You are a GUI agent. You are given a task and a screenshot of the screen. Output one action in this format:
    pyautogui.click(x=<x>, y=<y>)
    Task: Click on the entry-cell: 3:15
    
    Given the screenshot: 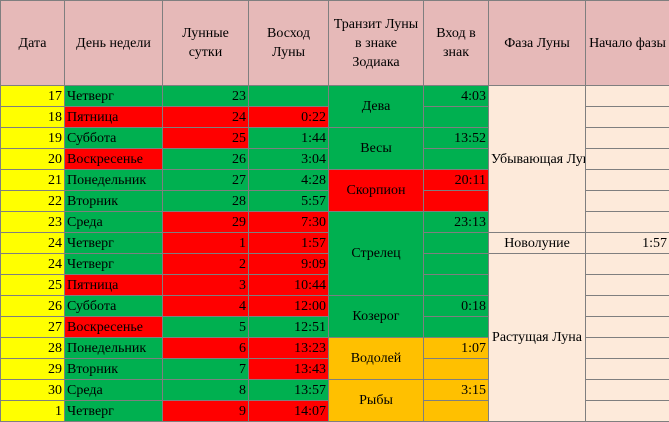 What is the action you would take?
    pyautogui.click(x=456, y=390)
    